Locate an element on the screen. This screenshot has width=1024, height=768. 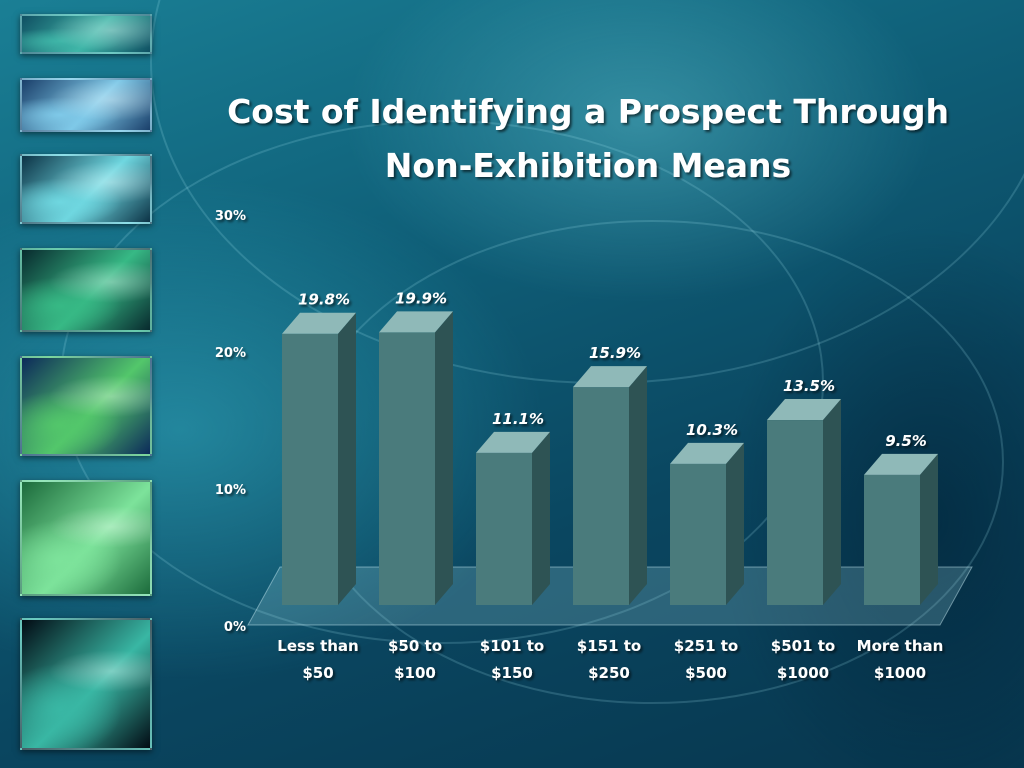
chart-title-line-2: Non-Exhibition Means is located at coordinates (588, 165).